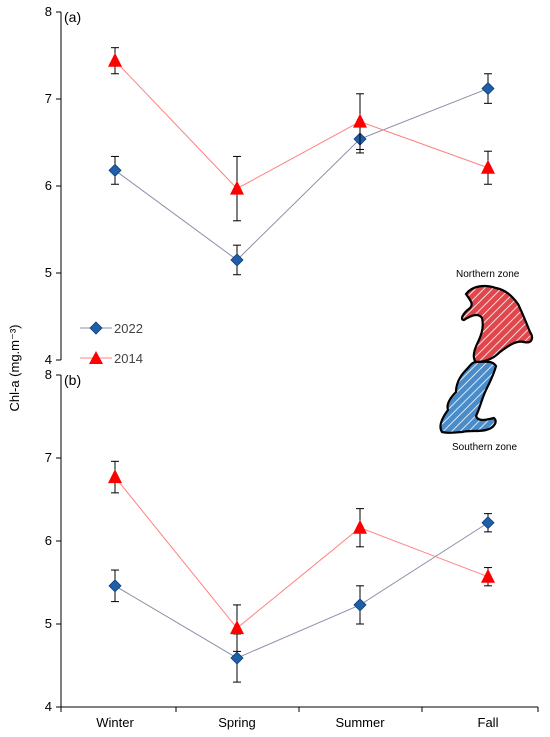 Image resolution: width=550 pixels, height=737 pixels. Describe the element at coordinates (360, 605) in the screenshot. I see `point-2022-summer` at that location.